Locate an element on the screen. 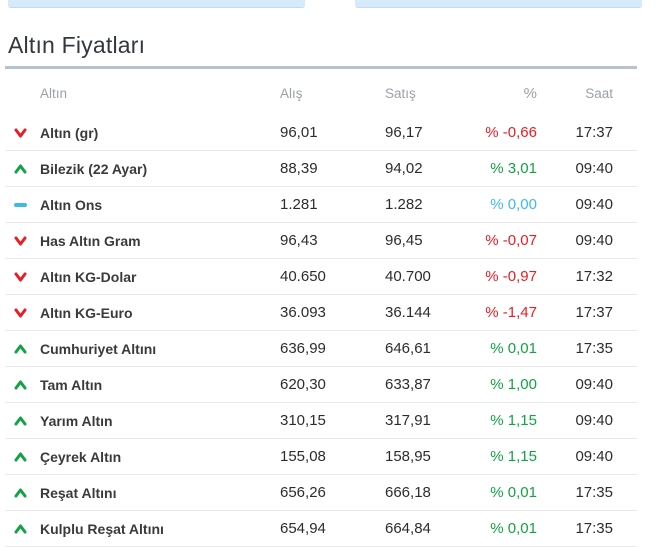 The image size is (664, 547). percent-change: % 0,00 is located at coordinates (513, 204).